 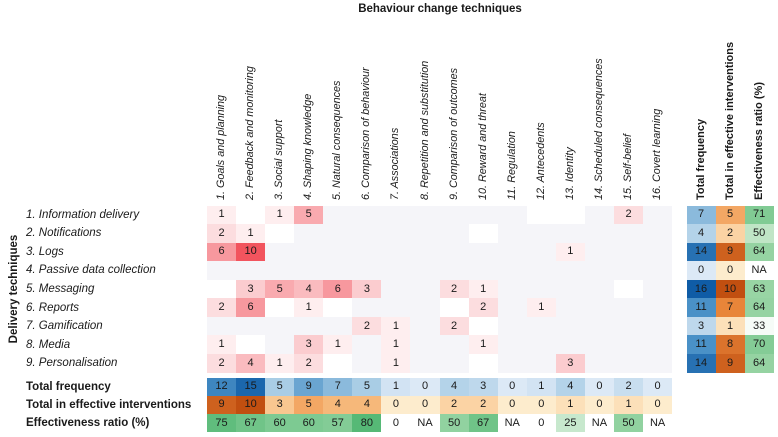 I want to click on row-summary-cell: 1, so click(x=730, y=326).